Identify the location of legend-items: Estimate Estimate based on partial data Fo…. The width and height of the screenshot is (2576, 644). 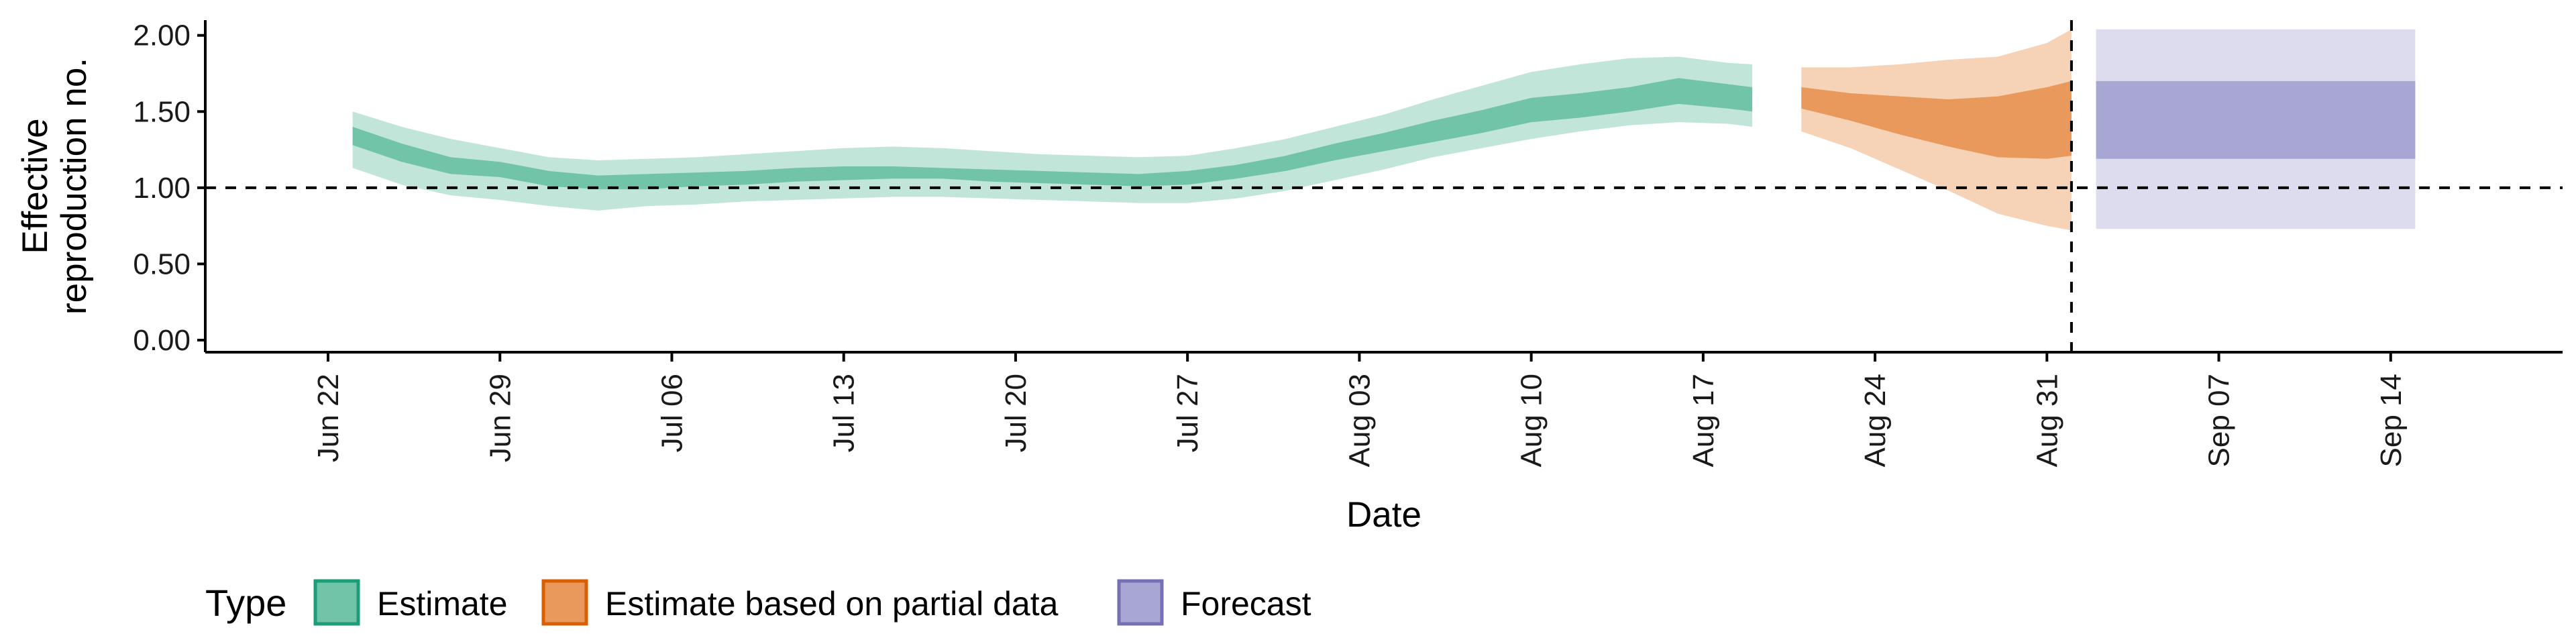
(812, 602).